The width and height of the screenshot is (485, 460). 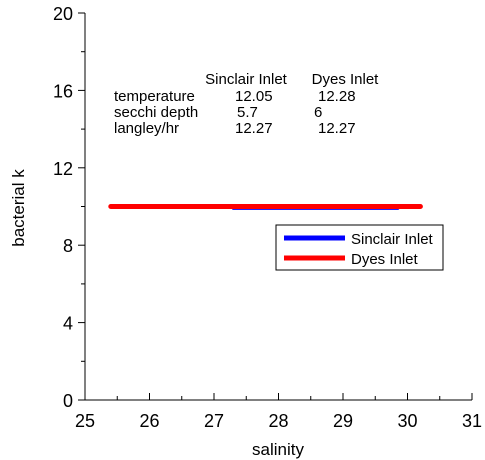 I want to click on y-tick-label: 4, so click(x=68, y=324).